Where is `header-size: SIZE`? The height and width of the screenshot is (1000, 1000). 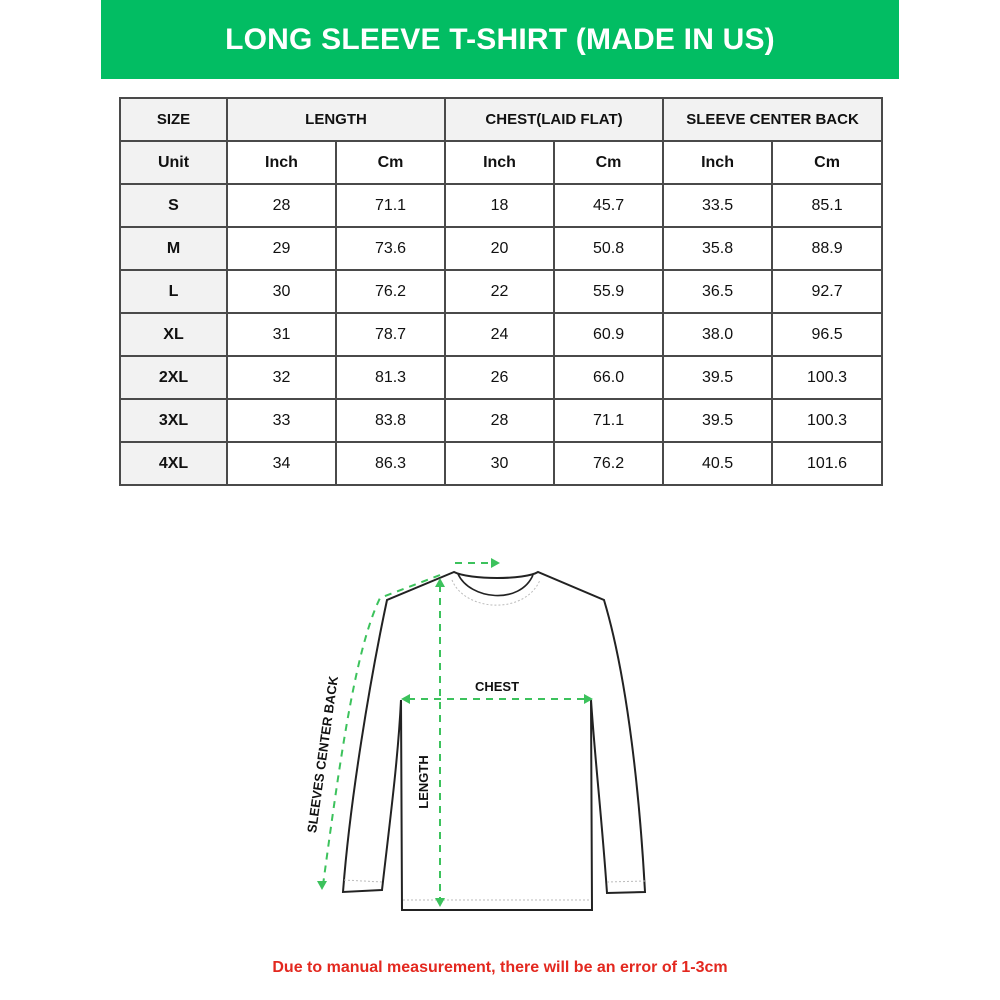
header-size: SIZE is located at coordinates (173, 119).